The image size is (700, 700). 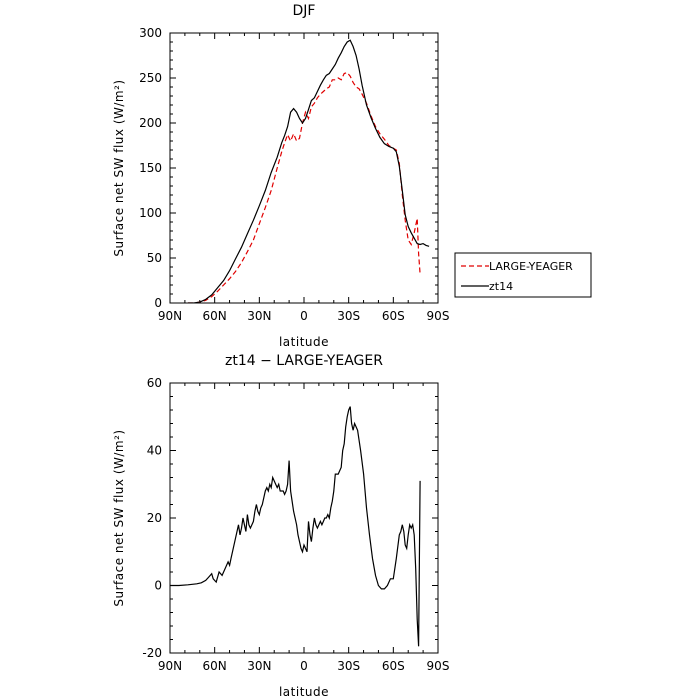 What do you see at coordinates (304, 11) in the screenshot?
I see `chart-title: DJF` at bounding box center [304, 11].